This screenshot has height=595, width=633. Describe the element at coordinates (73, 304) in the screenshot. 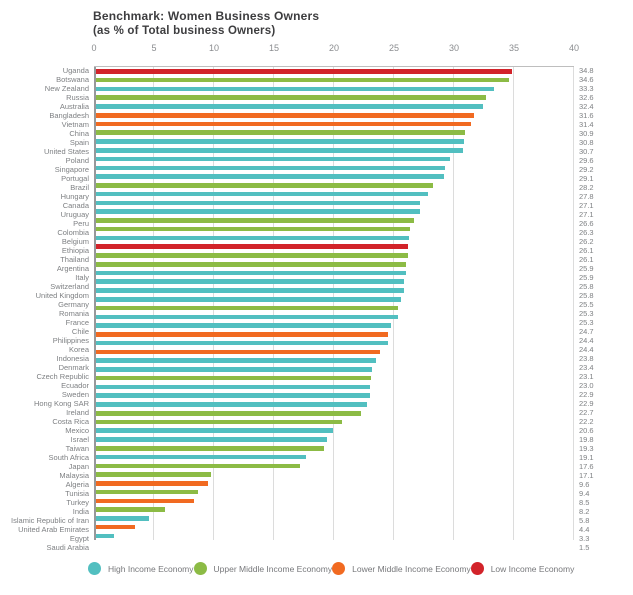

I see `country-label: Germany` at that location.